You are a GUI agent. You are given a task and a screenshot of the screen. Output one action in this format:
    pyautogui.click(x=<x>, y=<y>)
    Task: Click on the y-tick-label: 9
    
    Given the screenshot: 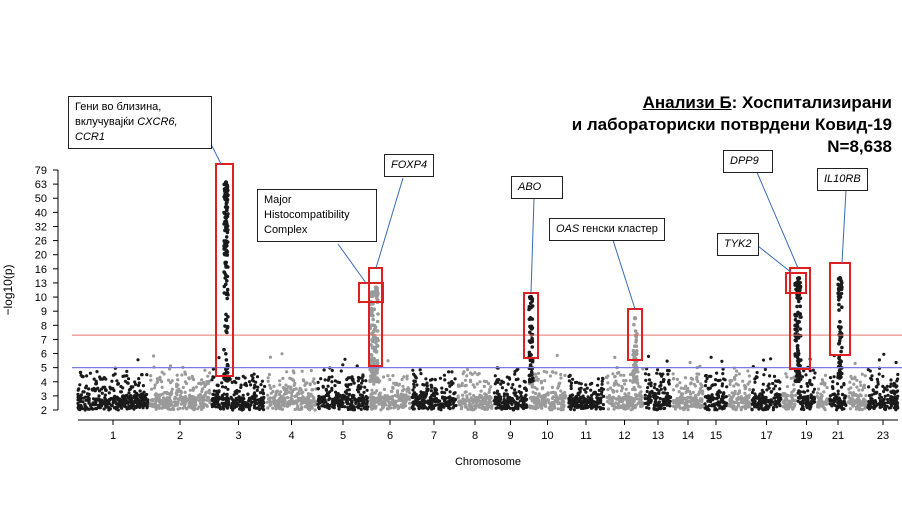 What is the action you would take?
    pyautogui.click(x=44, y=312)
    